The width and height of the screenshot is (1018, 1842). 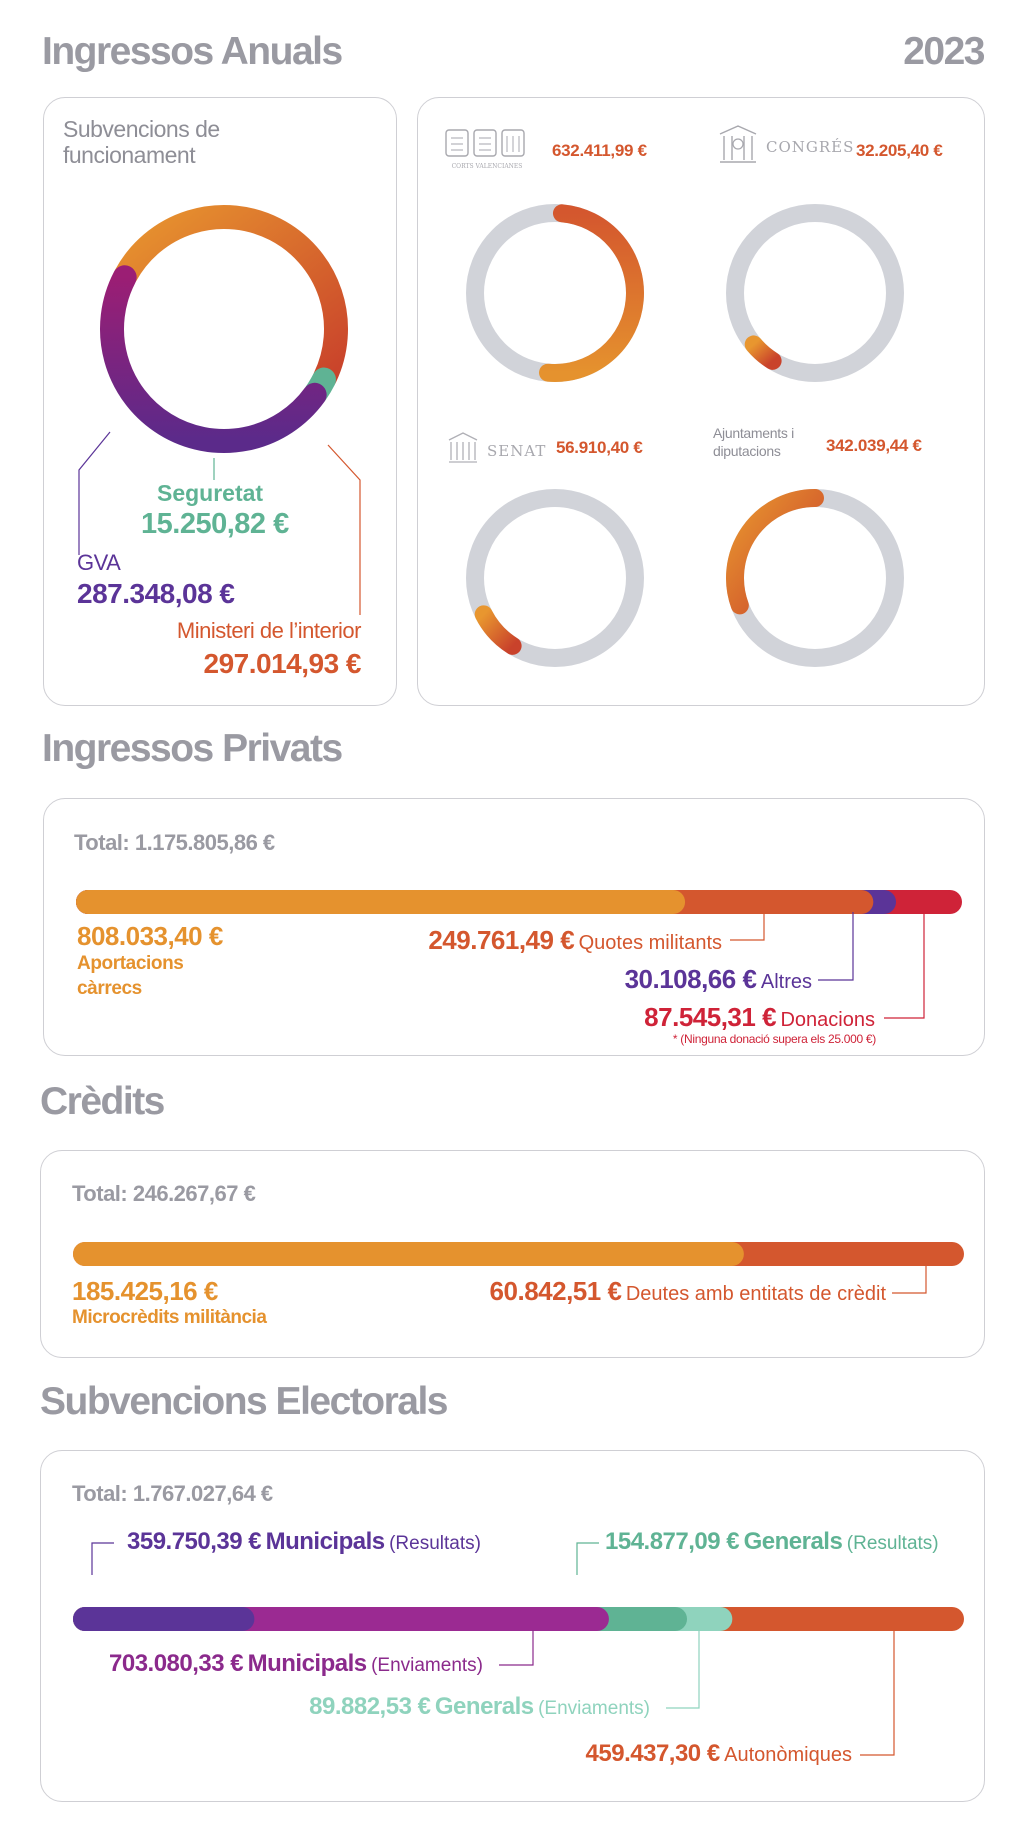 What do you see at coordinates (753, 433) in the screenshot?
I see `ajuntaments-line1: Ajuntaments i` at bounding box center [753, 433].